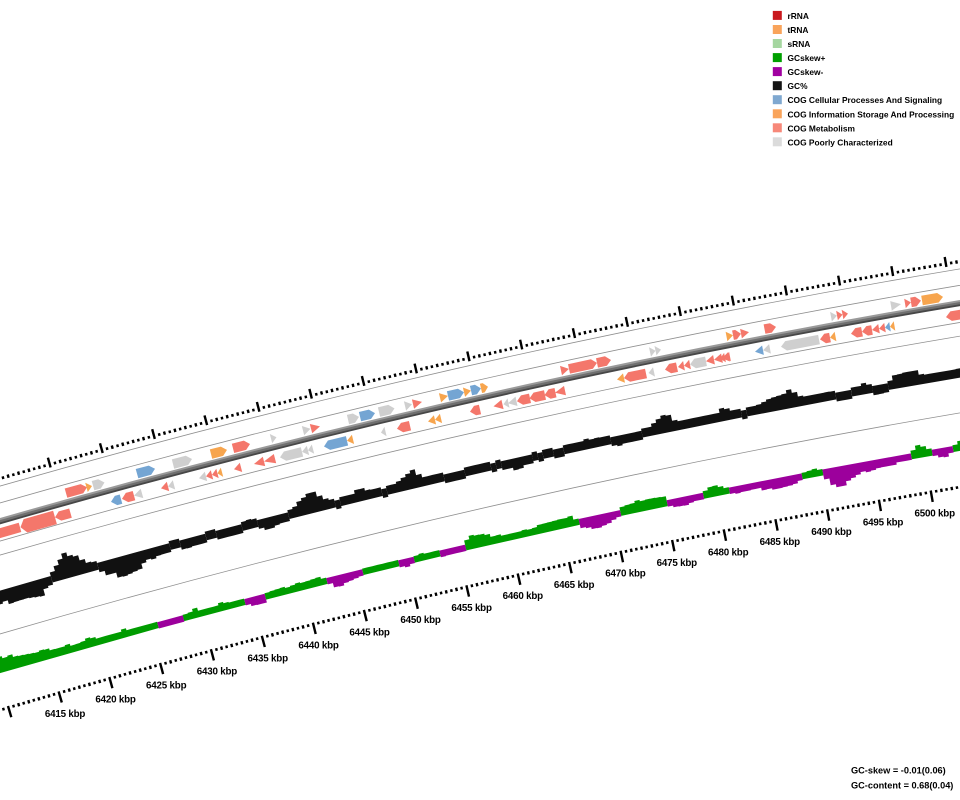  What do you see at coordinates (935, 513) in the screenshot?
I see `svg-text: 6500 kbp` at bounding box center [935, 513].